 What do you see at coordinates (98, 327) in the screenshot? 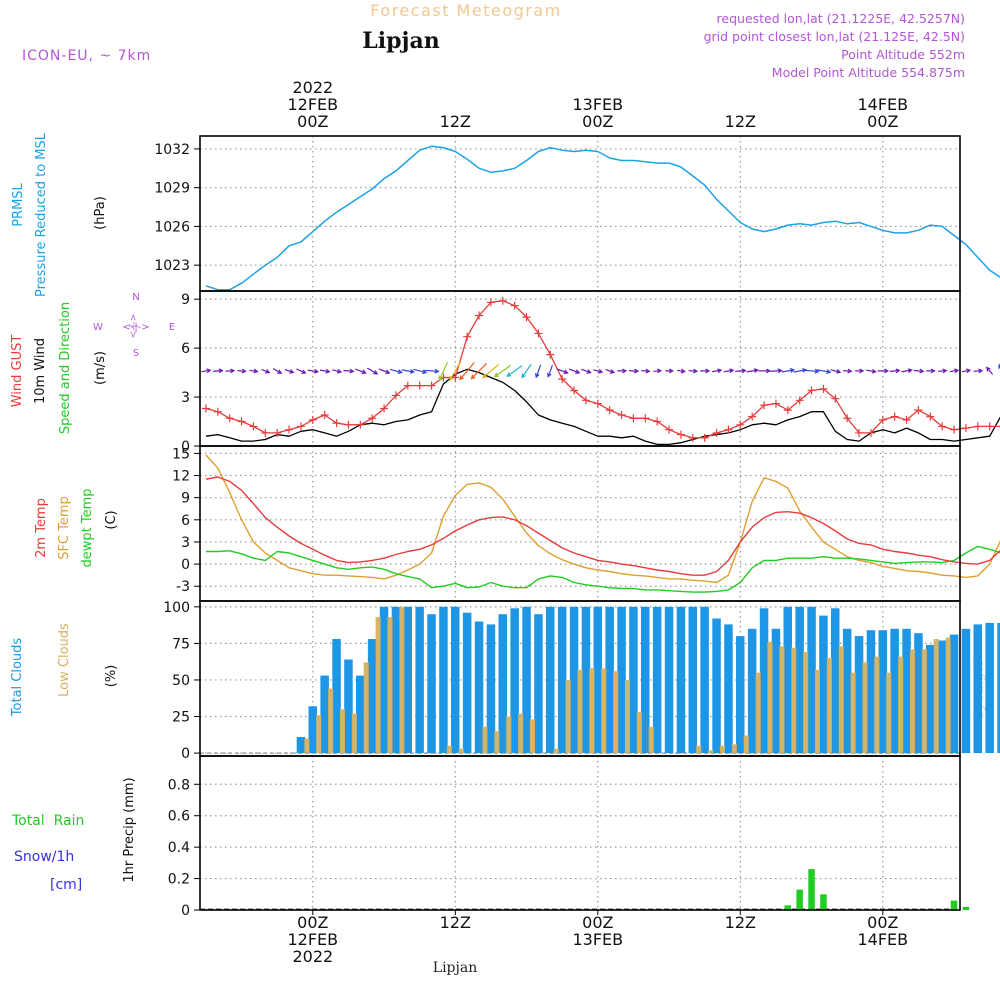
I see `compass-w: W` at bounding box center [98, 327].